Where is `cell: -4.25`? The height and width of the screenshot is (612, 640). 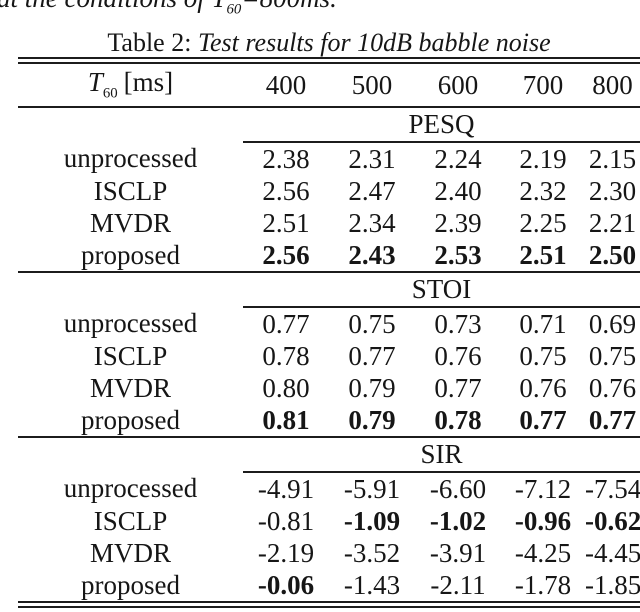
cell: -4.25 is located at coordinates (543, 552).